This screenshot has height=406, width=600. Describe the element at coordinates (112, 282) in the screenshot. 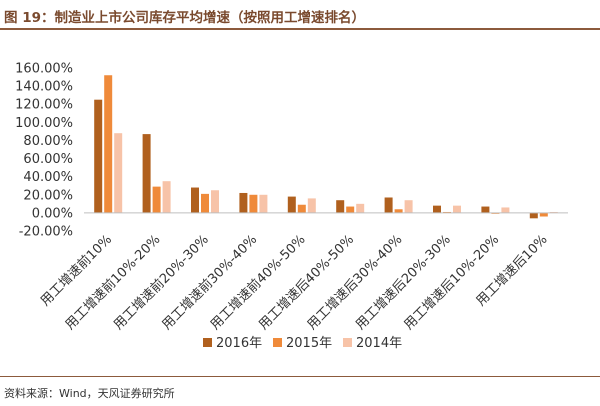

I see `x-category-label: 用工增速前10%-20%` at that location.